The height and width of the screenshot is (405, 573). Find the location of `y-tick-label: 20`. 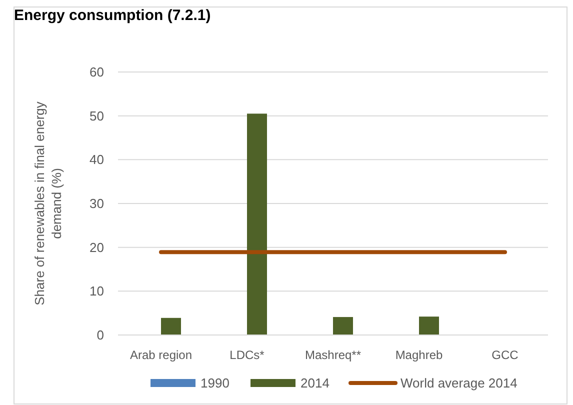

y-tick-label: 20 is located at coordinates (97, 247).